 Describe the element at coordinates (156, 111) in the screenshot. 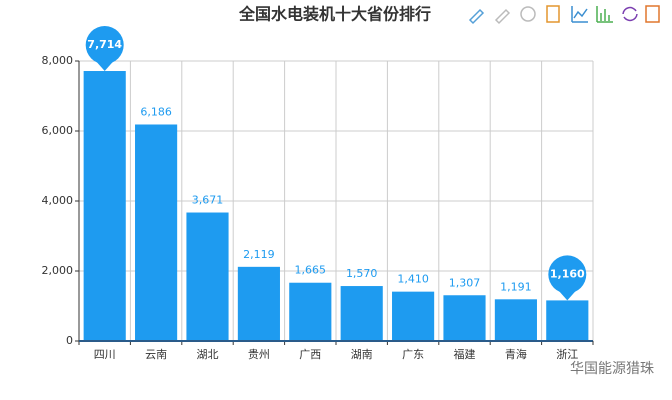

I see `value-label: 6,186` at that location.